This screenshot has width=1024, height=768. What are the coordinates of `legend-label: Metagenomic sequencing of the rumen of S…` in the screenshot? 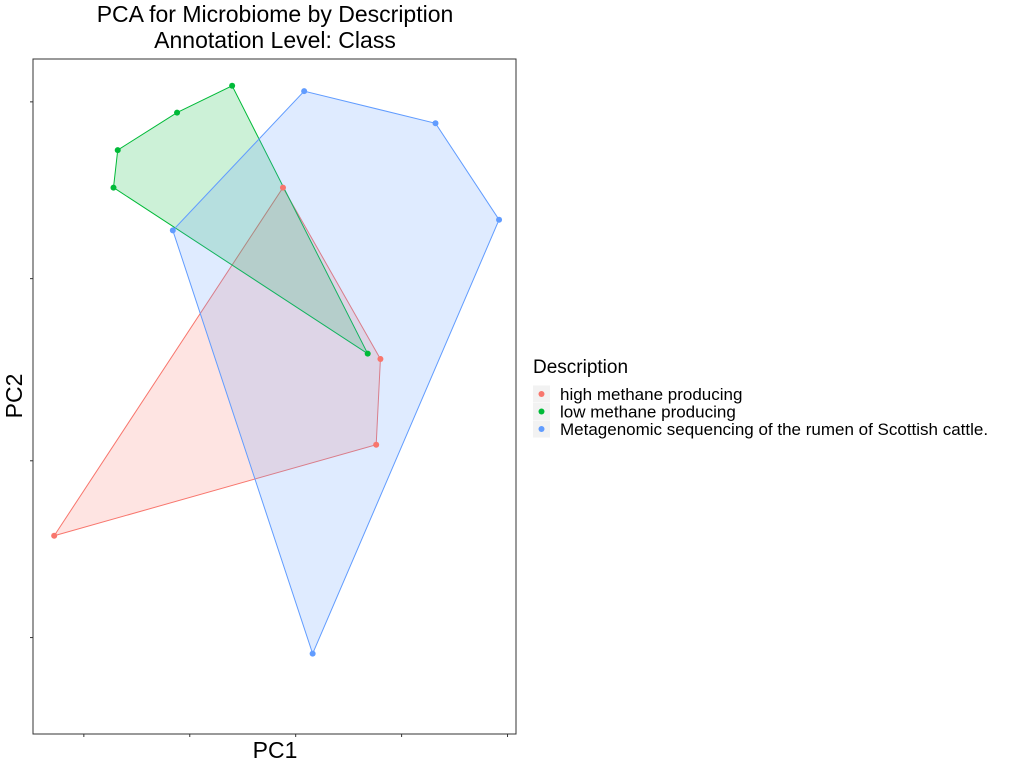 It's located at (774, 429).